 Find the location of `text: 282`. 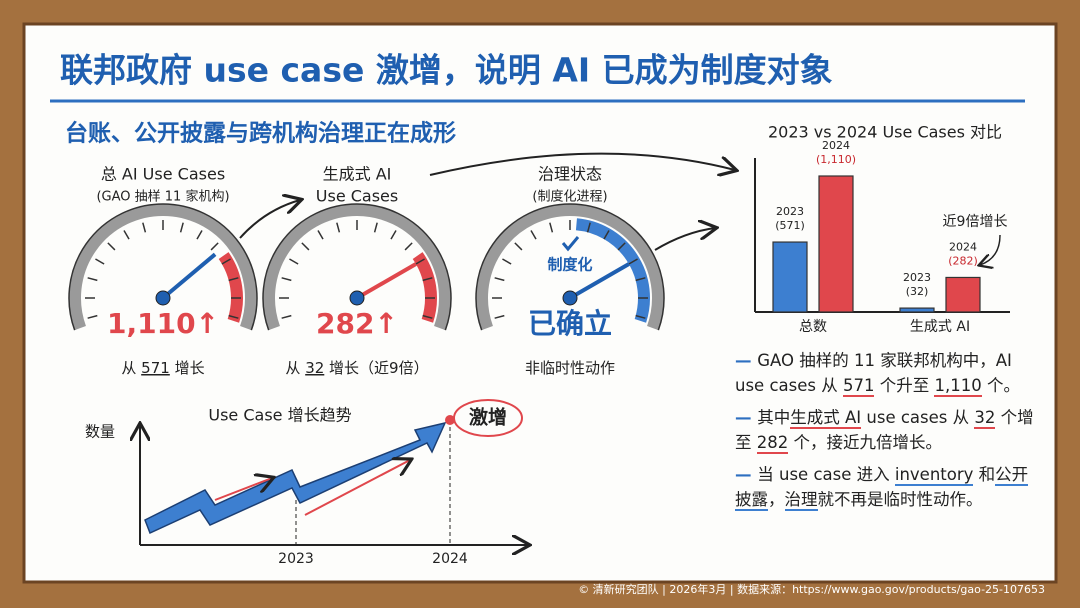

text: 282 is located at coordinates (772, 443).